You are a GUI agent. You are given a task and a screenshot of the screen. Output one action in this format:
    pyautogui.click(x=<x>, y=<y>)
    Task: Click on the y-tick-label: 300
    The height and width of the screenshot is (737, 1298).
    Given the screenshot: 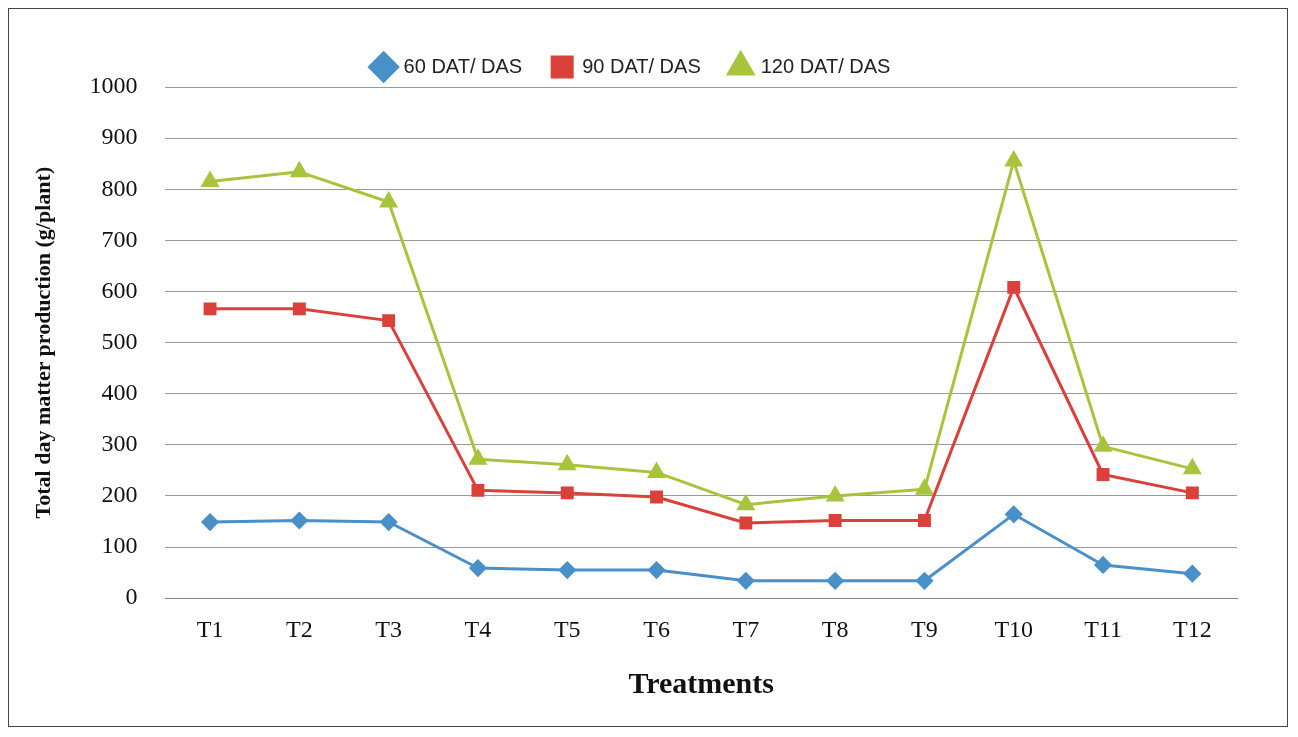 What is the action you would take?
    pyautogui.click(x=119, y=443)
    